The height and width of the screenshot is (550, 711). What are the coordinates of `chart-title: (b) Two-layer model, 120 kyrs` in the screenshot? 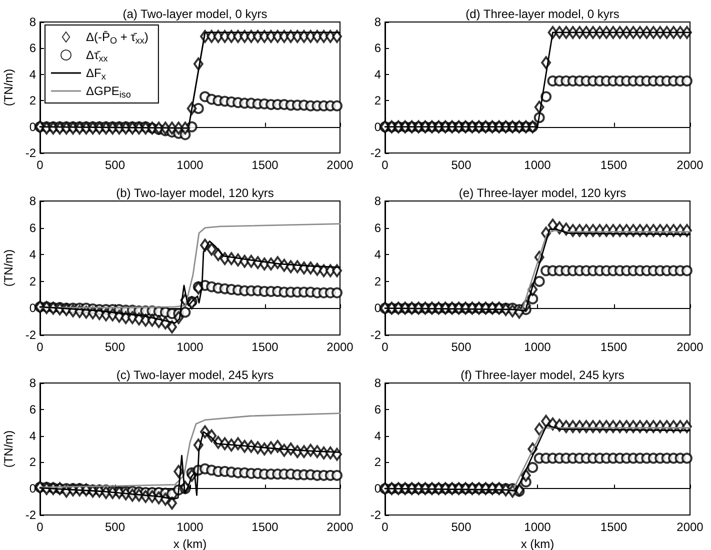 It's located at (195, 193).